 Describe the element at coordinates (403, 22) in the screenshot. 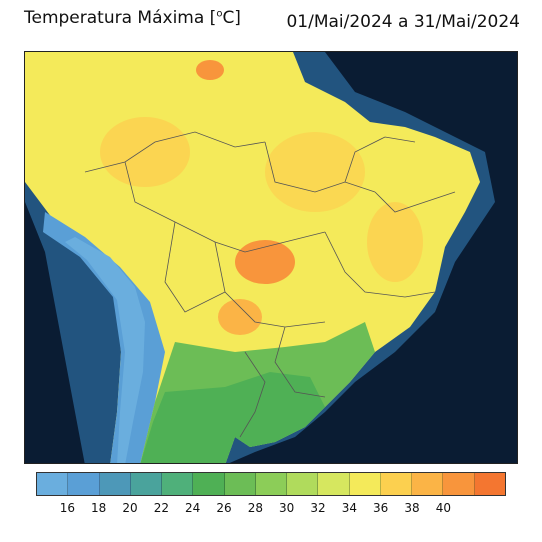

I see `period-label: 01/Mai/2024 a 31/Mai/2024` at that location.